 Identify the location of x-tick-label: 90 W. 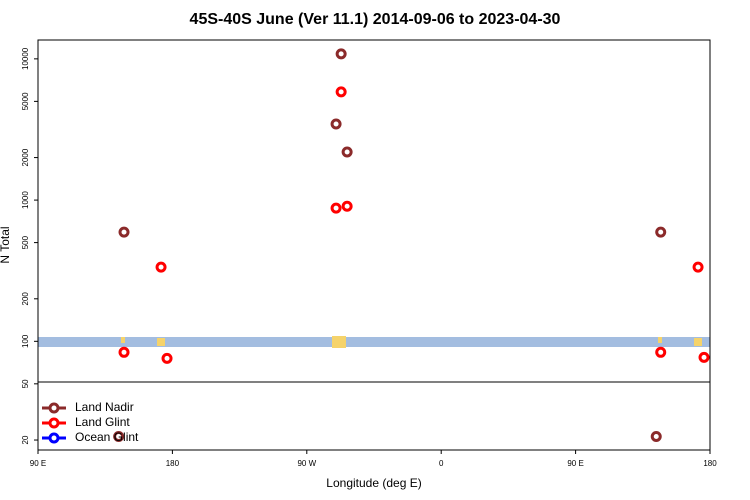
(306, 463).